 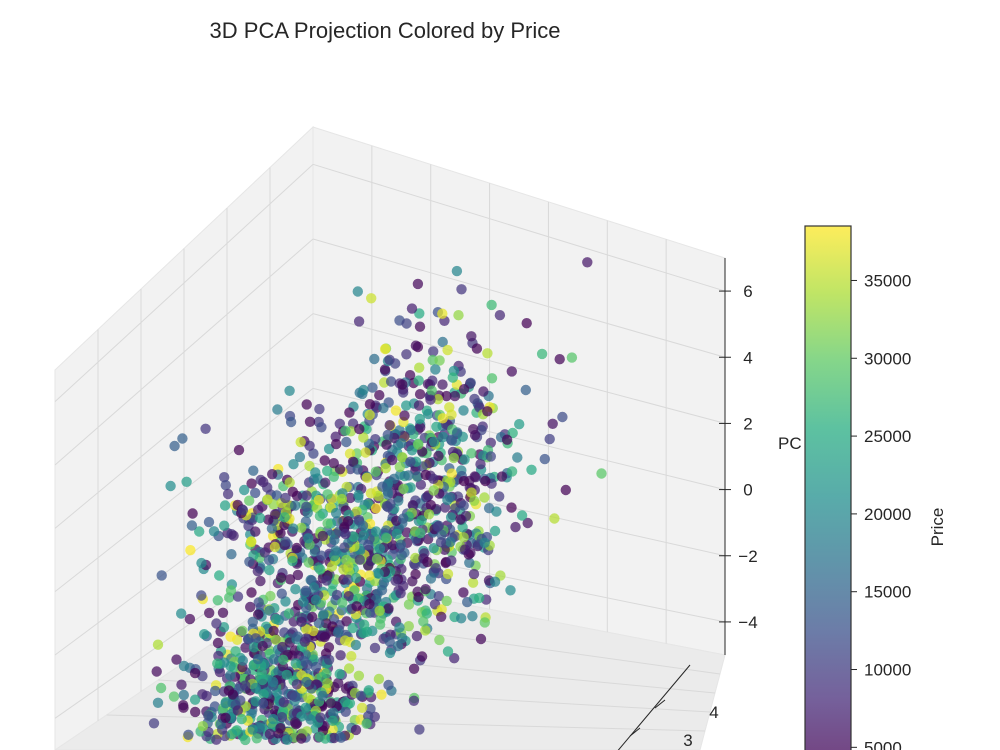 What do you see at coordinates (385, 30) in the screenshot?
I see `chart-title: 3D PCA Projection Colored by Price` at bounding box center [385, 30].